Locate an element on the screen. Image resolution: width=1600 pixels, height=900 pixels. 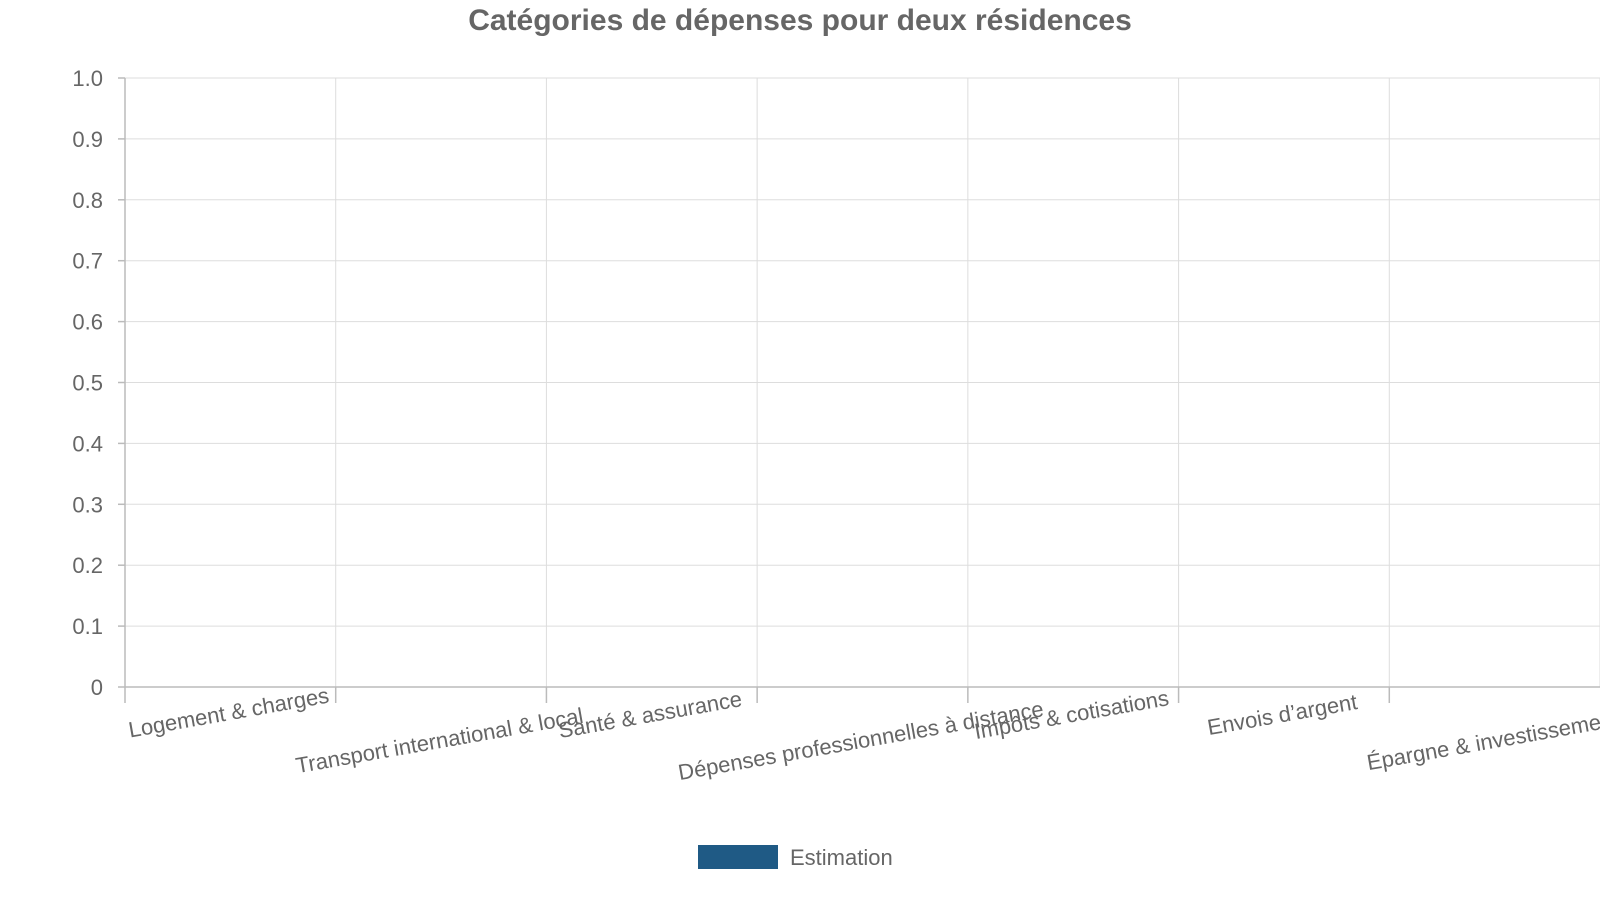
y-tick-label: 0.2 is located at coordinates (87, 565).